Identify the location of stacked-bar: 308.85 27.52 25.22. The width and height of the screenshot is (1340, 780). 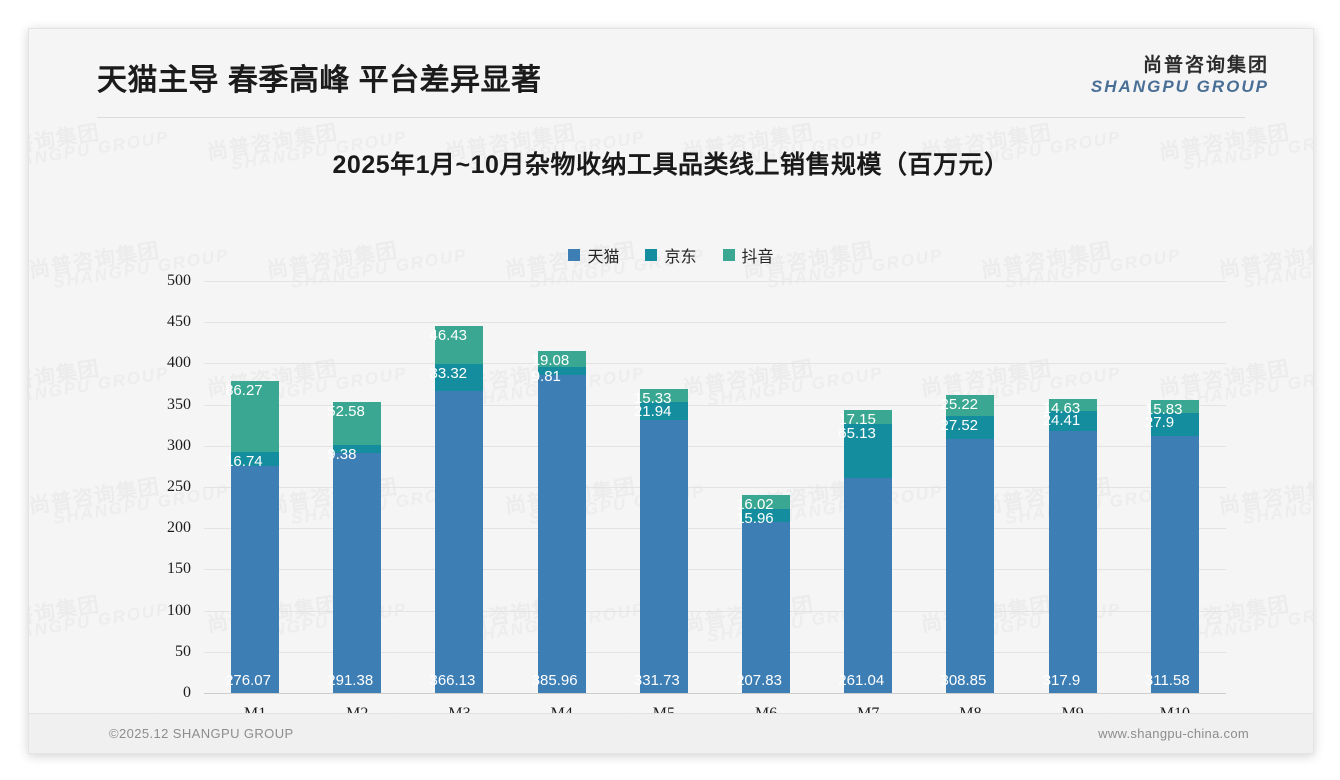
(967, 487).